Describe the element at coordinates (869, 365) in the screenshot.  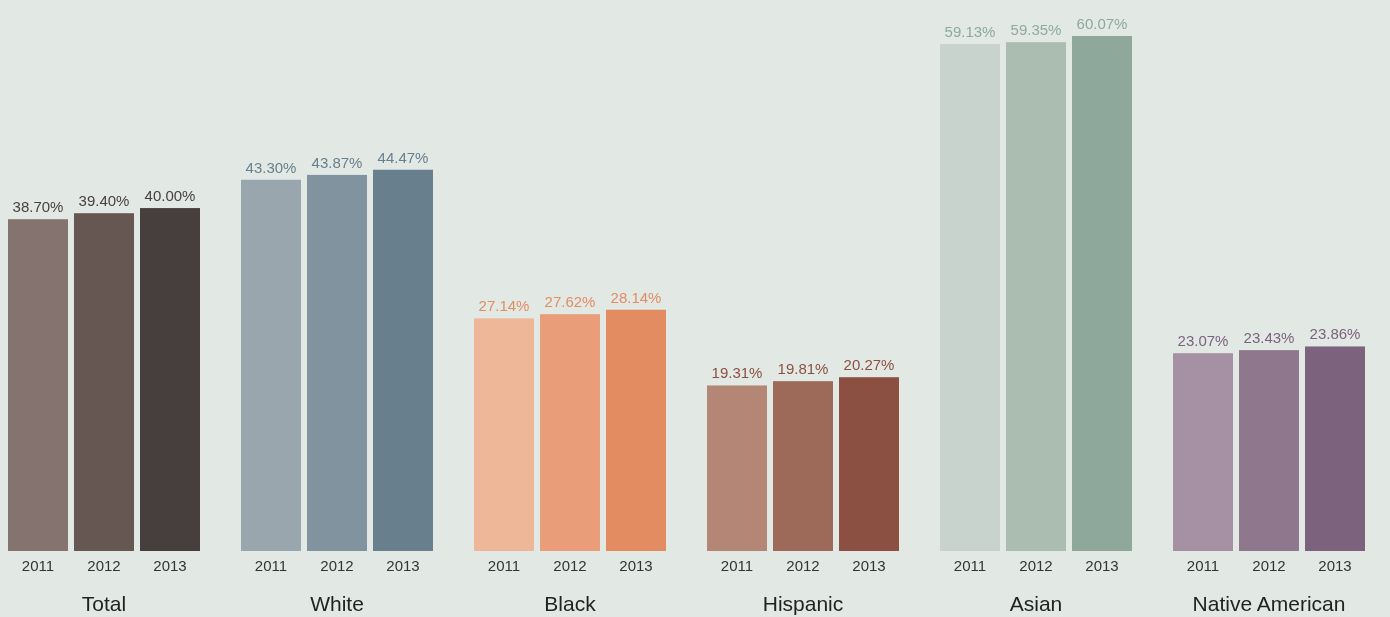
I see `data-label: 20.27%` at that location.